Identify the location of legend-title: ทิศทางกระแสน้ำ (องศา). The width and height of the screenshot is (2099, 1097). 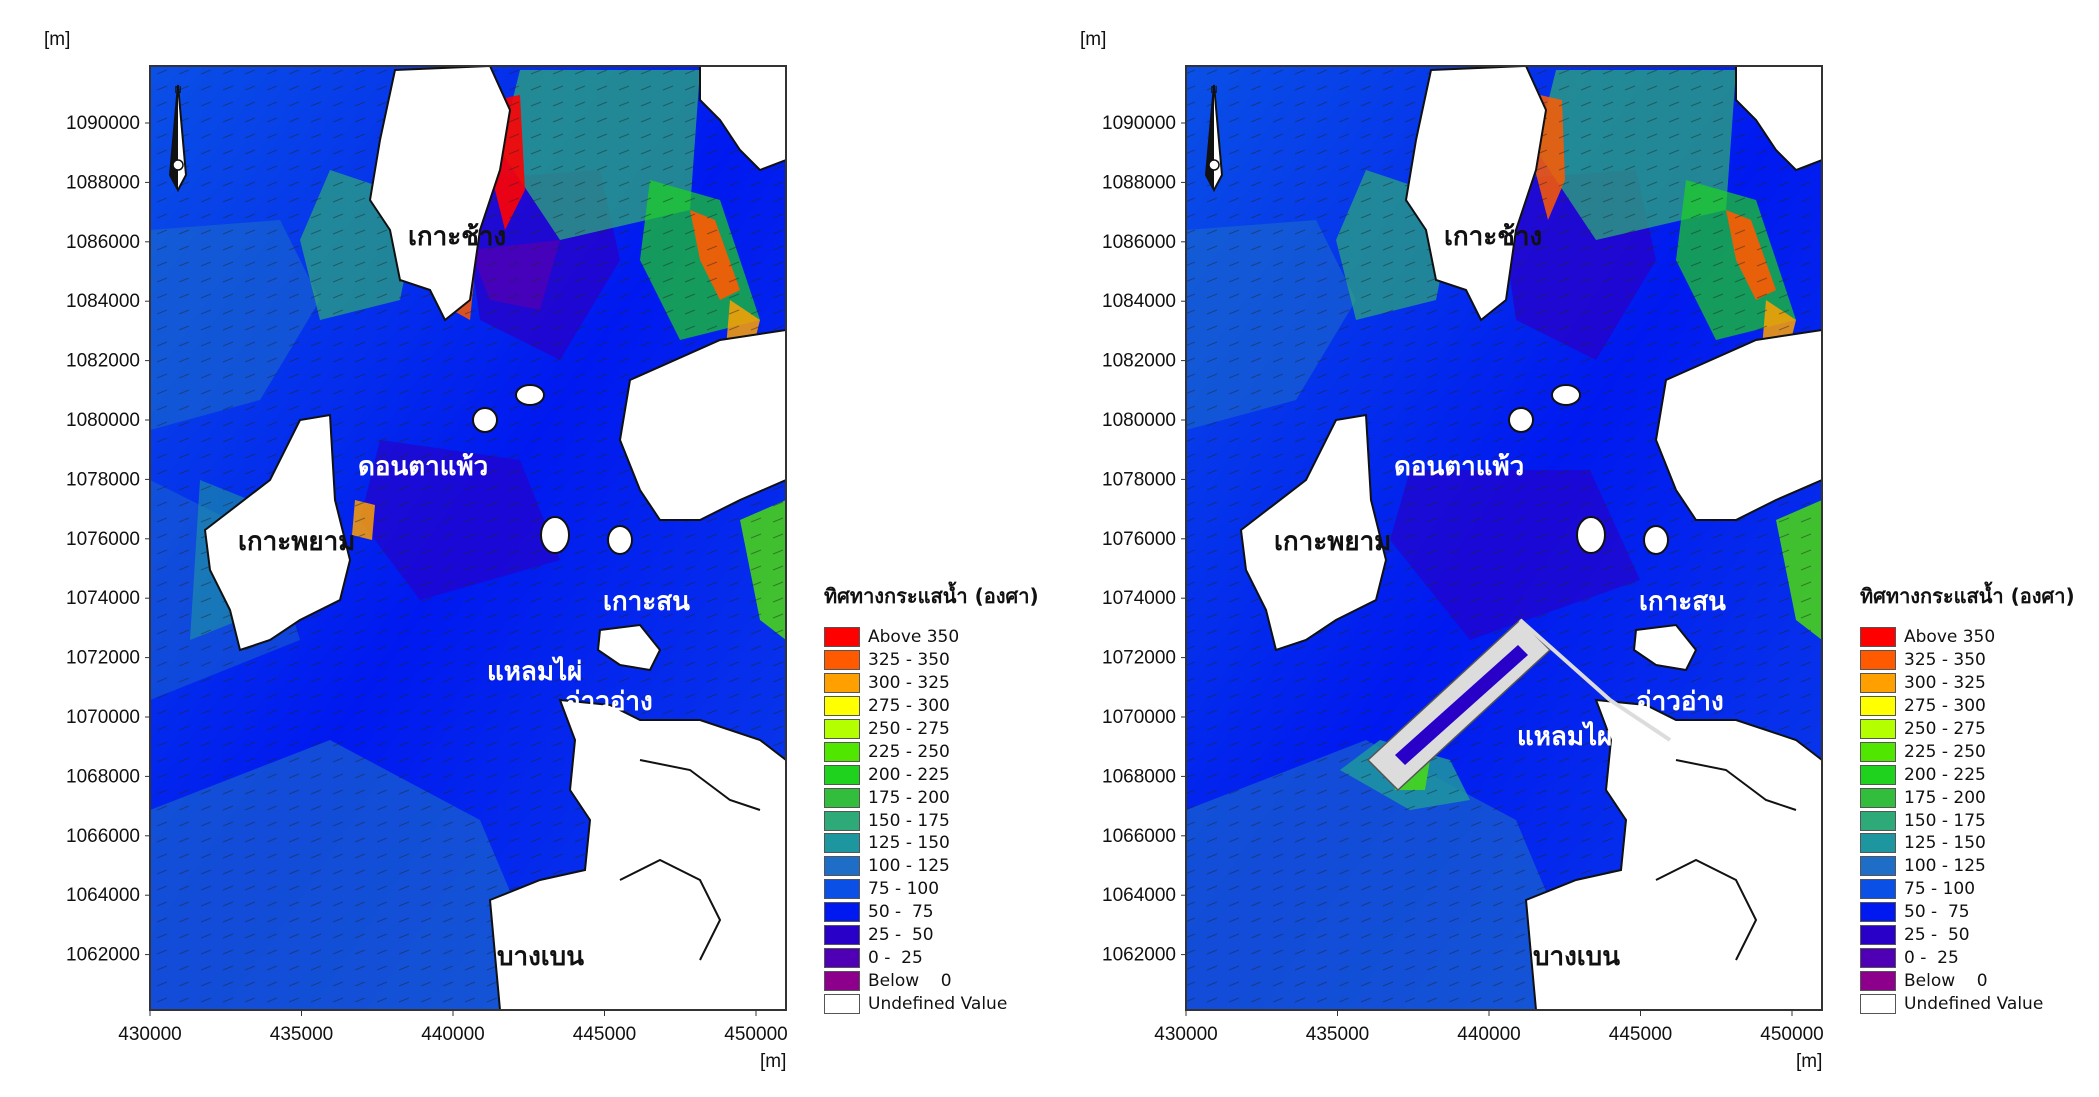
(1967, 596).